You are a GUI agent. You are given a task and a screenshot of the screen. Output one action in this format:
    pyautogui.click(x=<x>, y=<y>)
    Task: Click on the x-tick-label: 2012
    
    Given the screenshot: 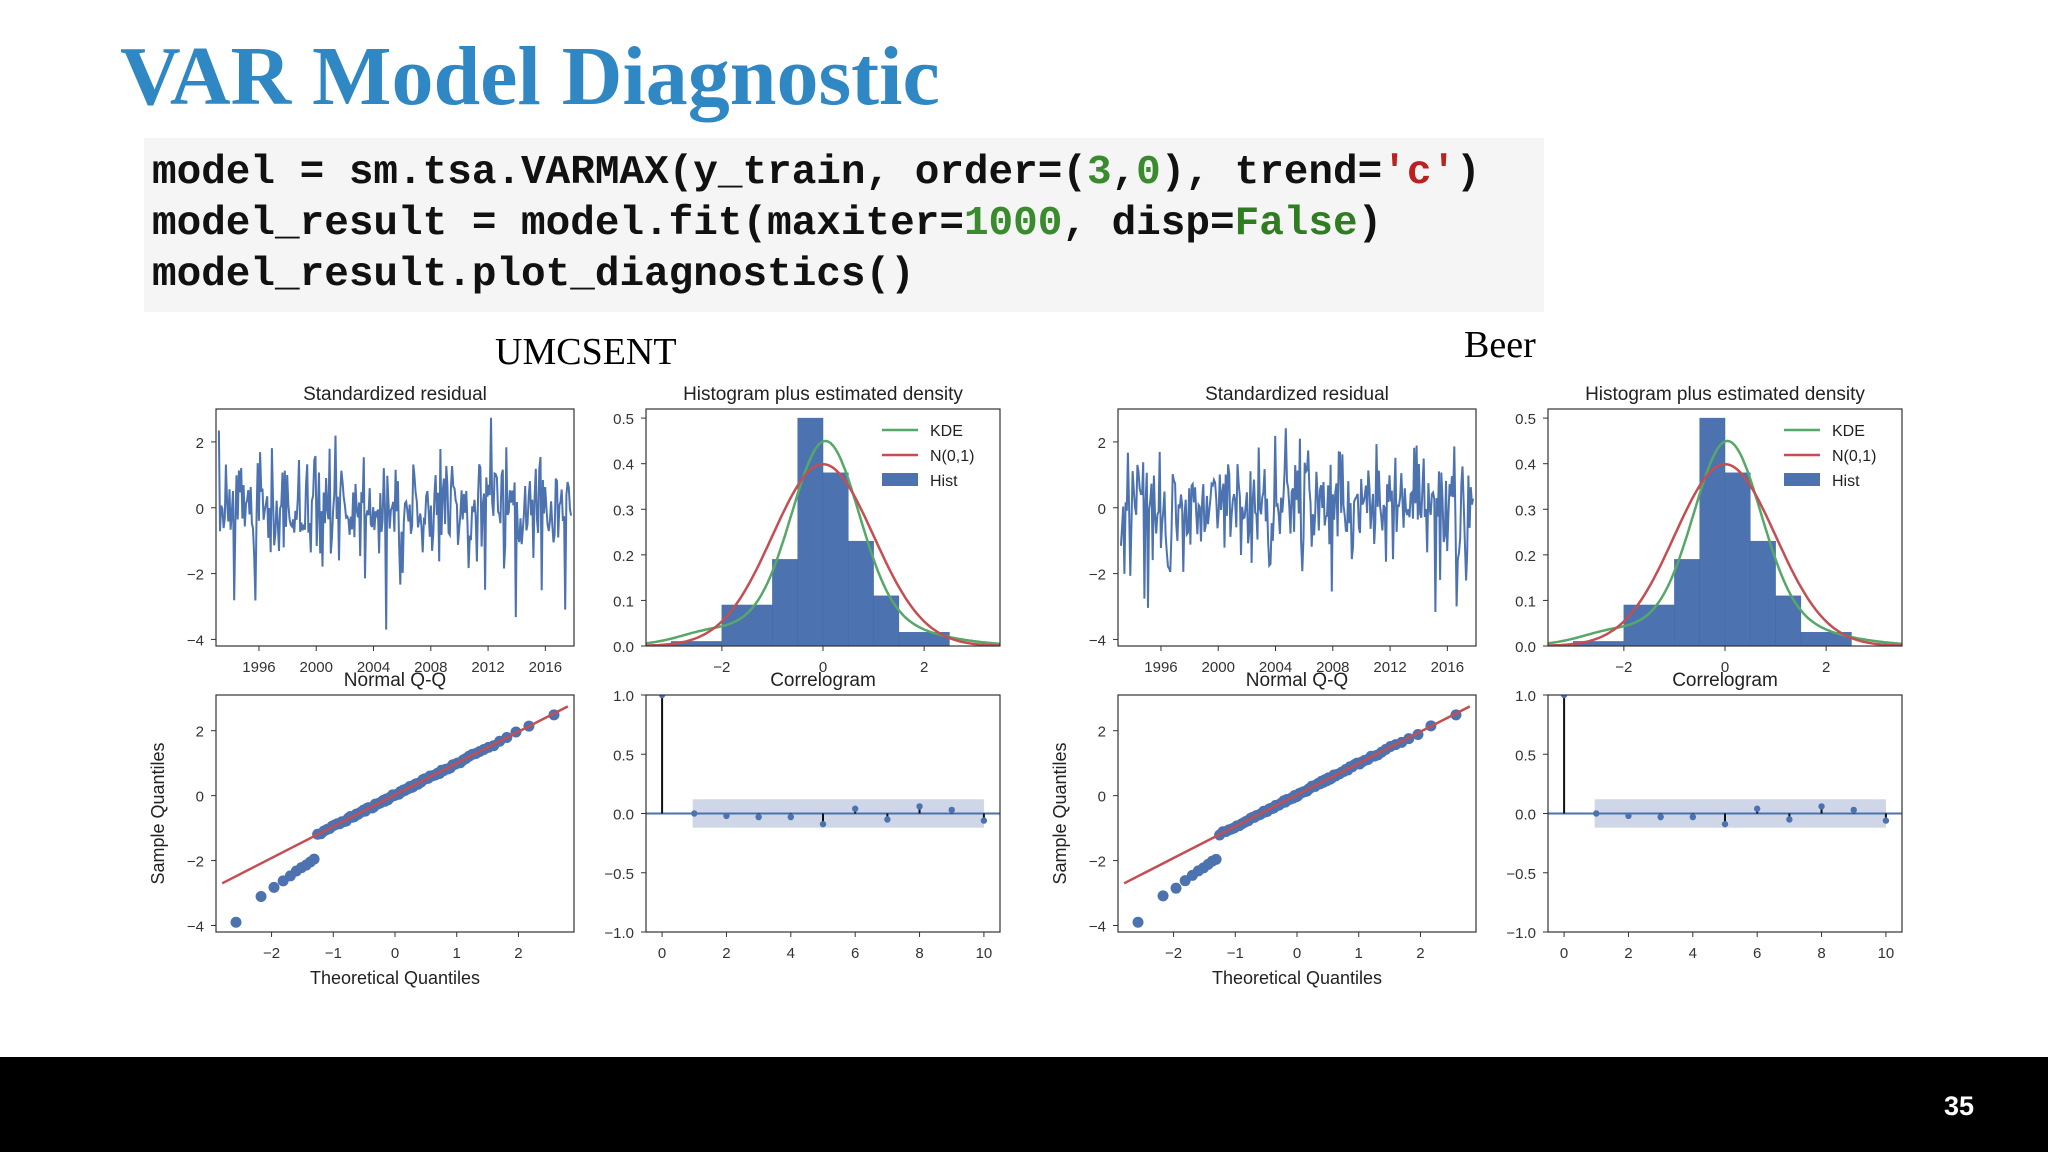 What is the action you would take?
    pyautogui.click(x=1389, y=667)
    